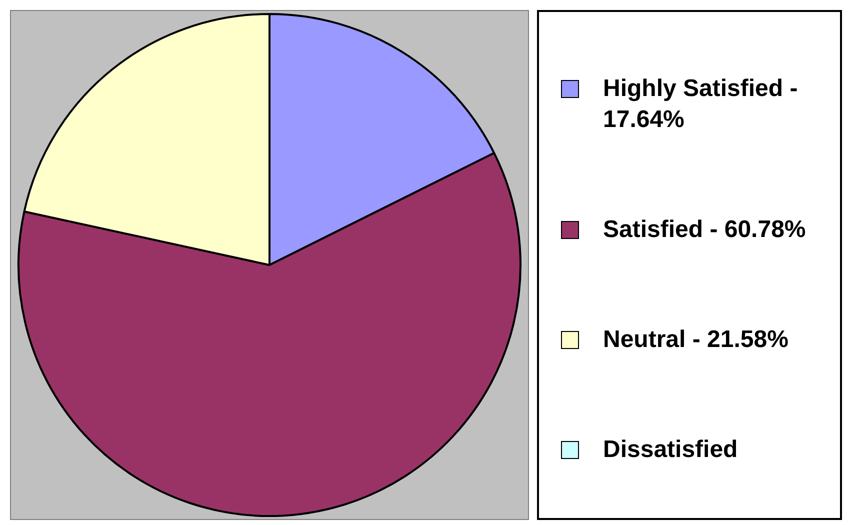 The height and width of the screenshot is (525, 849). I want to click on legend-label: Neutral - 21.58%, so click(695, 339).